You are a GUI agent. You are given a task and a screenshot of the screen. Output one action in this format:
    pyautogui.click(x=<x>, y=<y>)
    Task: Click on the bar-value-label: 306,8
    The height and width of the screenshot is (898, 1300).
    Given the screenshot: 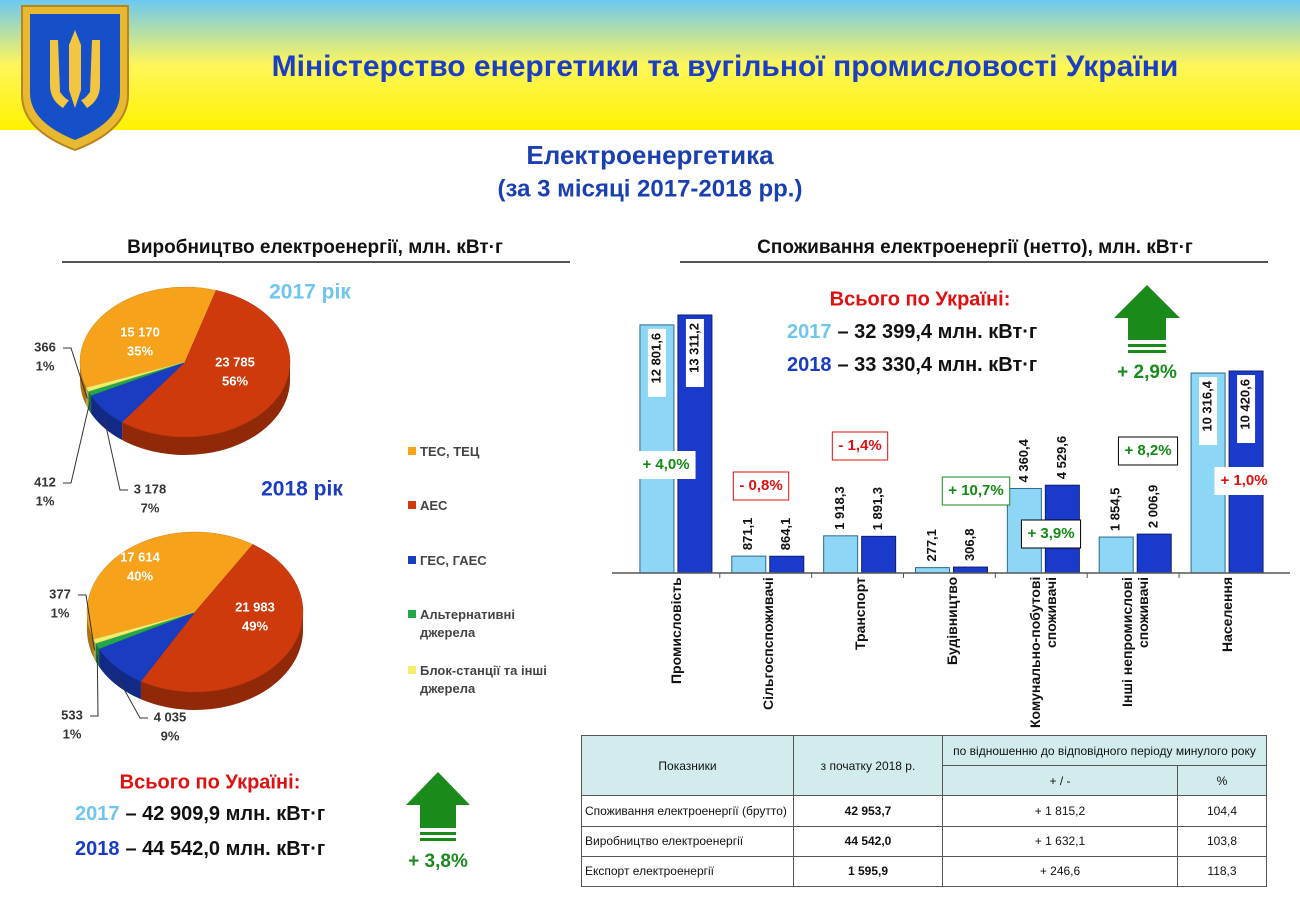 What is the action you would take?
    pyautogui.click(x=969, y=545)
    